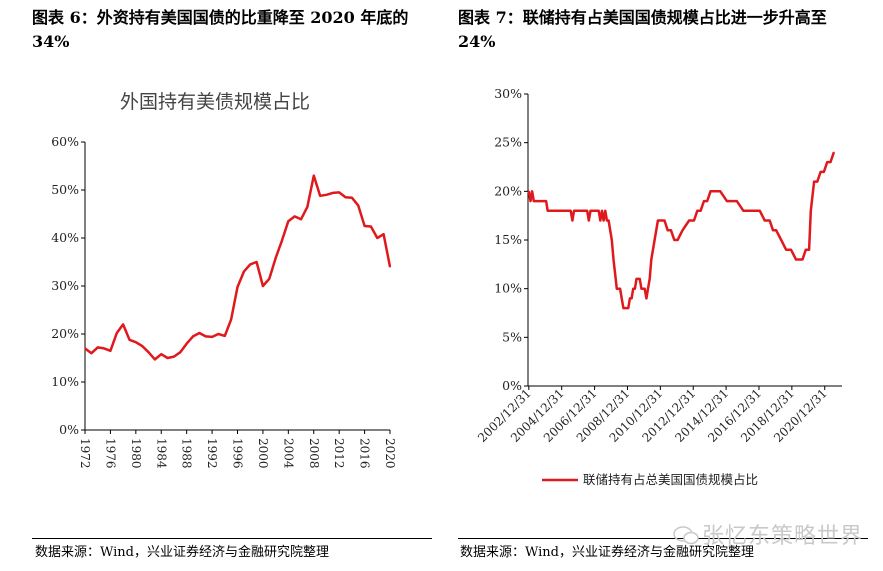 Image resolution: width=883 pixels, height=571 pixels. What do you see at coordinates (339, 453) in the screenshot?
I see `x-tick-label: 2012` at bounding box center [339, 453].